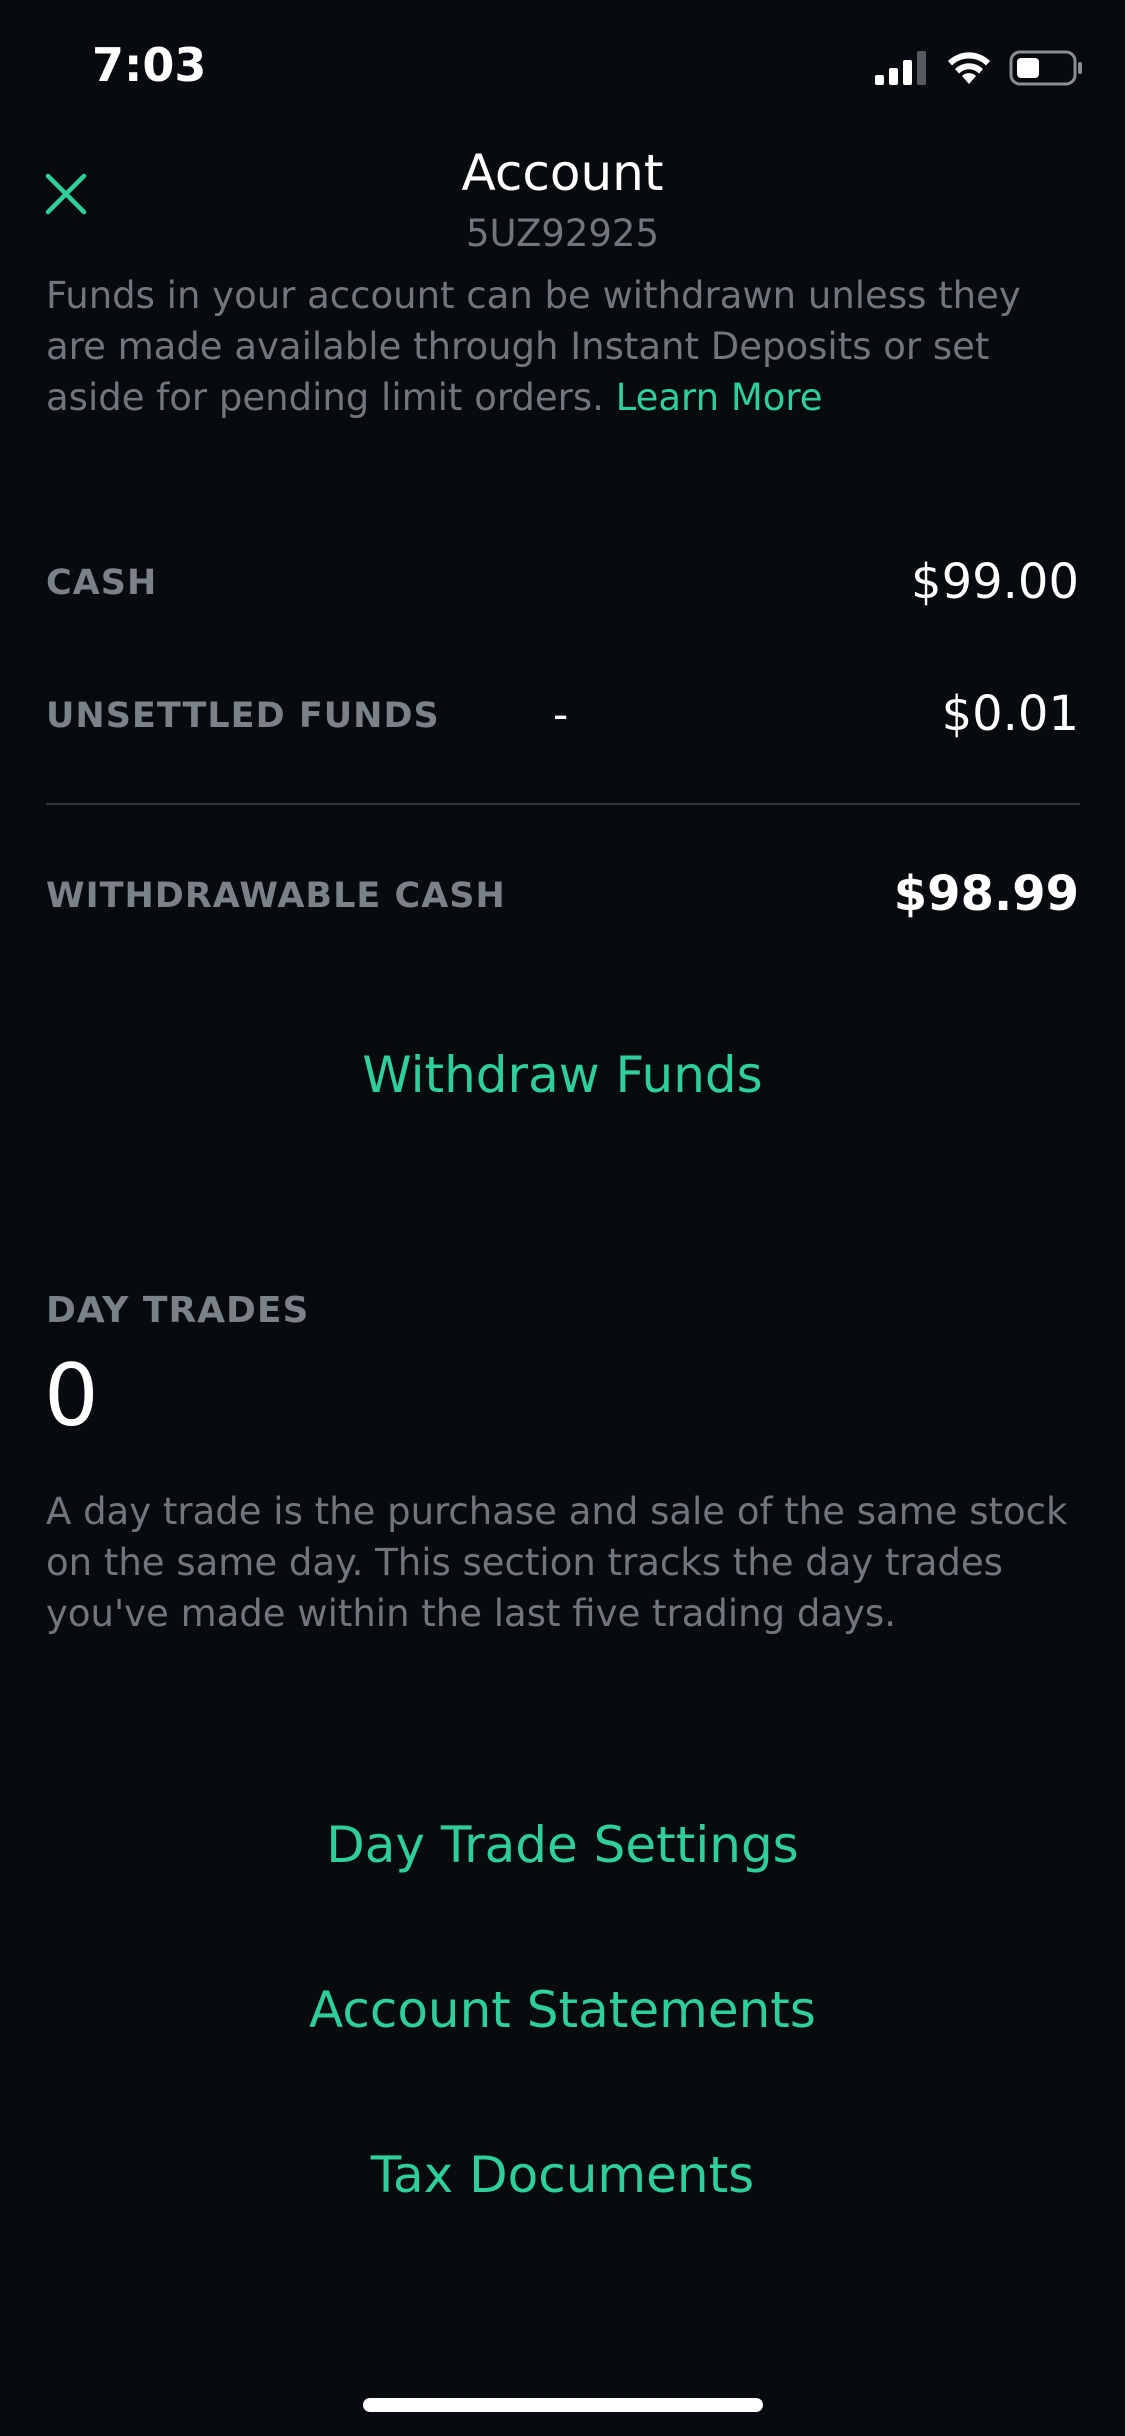 The width and height of the screenshot is (1125, 2436). I want to click on battery-icon, so click(1045, 68).